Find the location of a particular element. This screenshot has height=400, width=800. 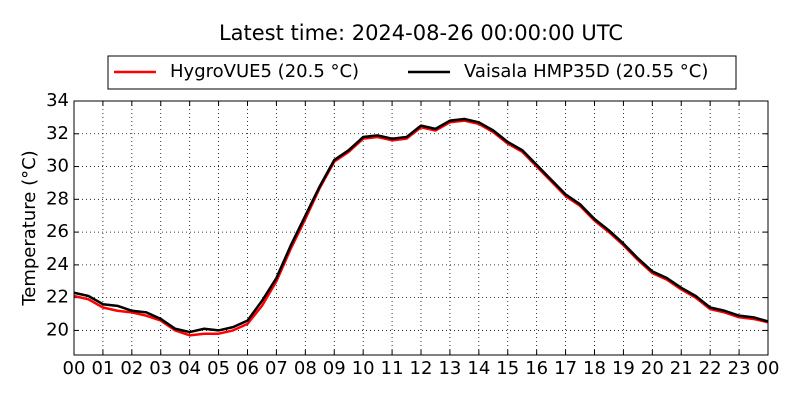

x-tick-label: 05 is located at coordinates (218, 368).